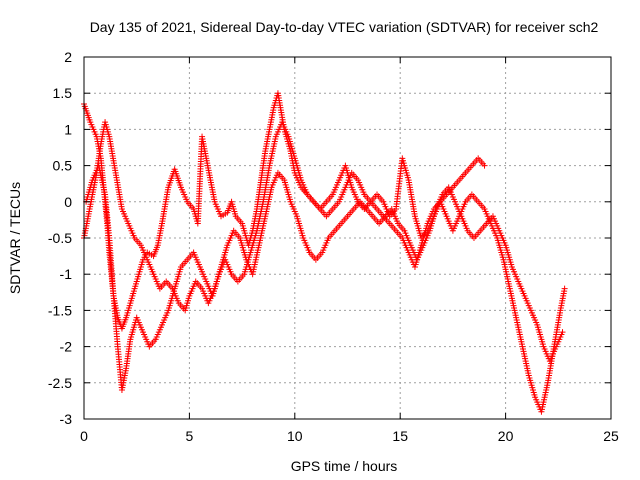 This screenshot has width=640, height=480. I want to click on y-tick-label: -3, so click(66, 419).